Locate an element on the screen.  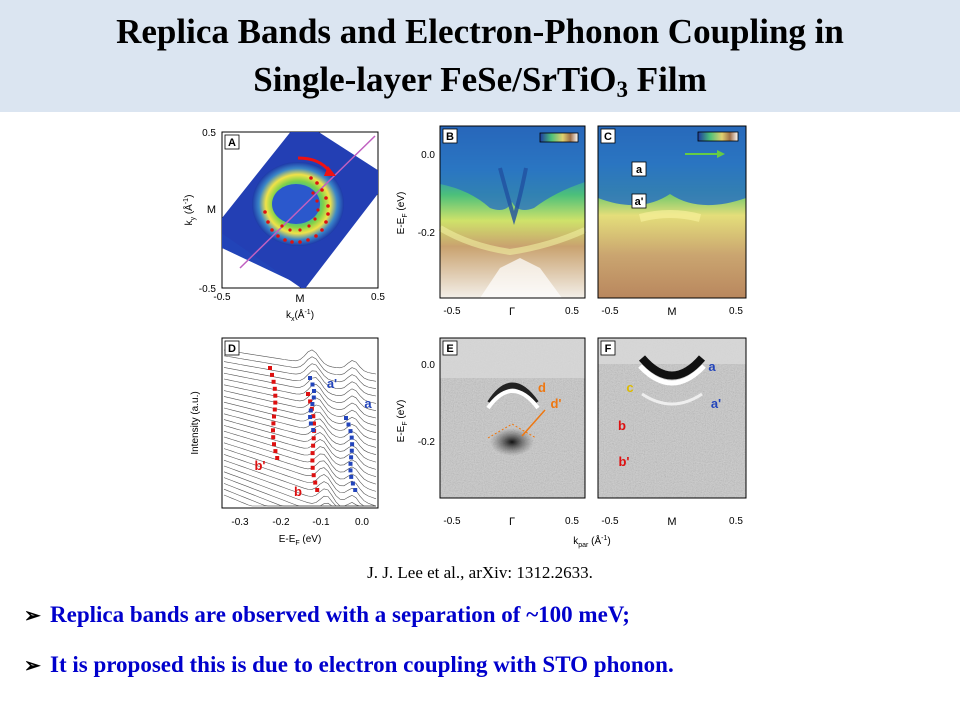
panel-e: E d d' 0.0 -0.2 -0.5 Γ 0.5 E-EF (eV) is located at coordinates (491, 432).